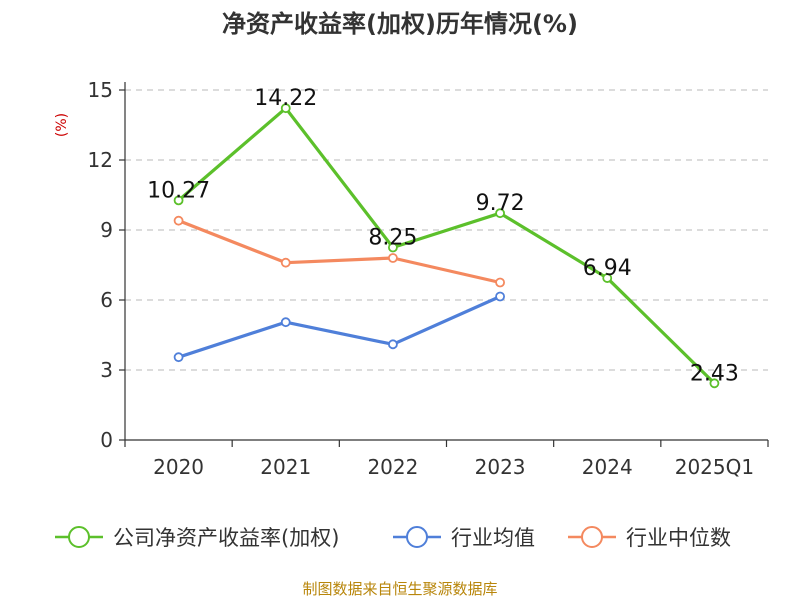 The width and height of the screenshot is (800, 600). What do you see at coordinates (100, 90) in the screenshot?
I see `y-tick-label: 15` at bounding box center [100, 90].